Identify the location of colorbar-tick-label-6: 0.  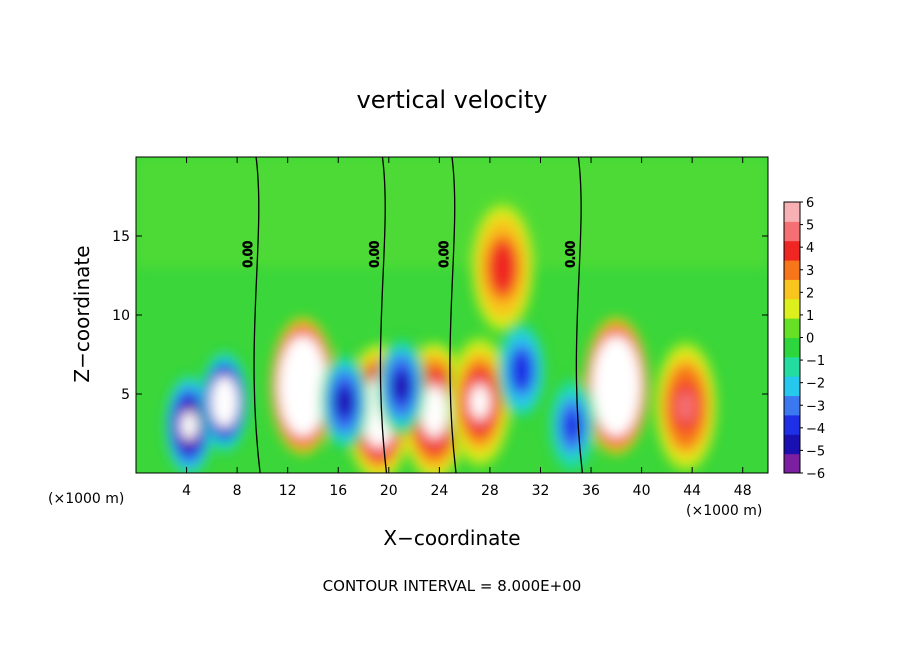
(810, 339).